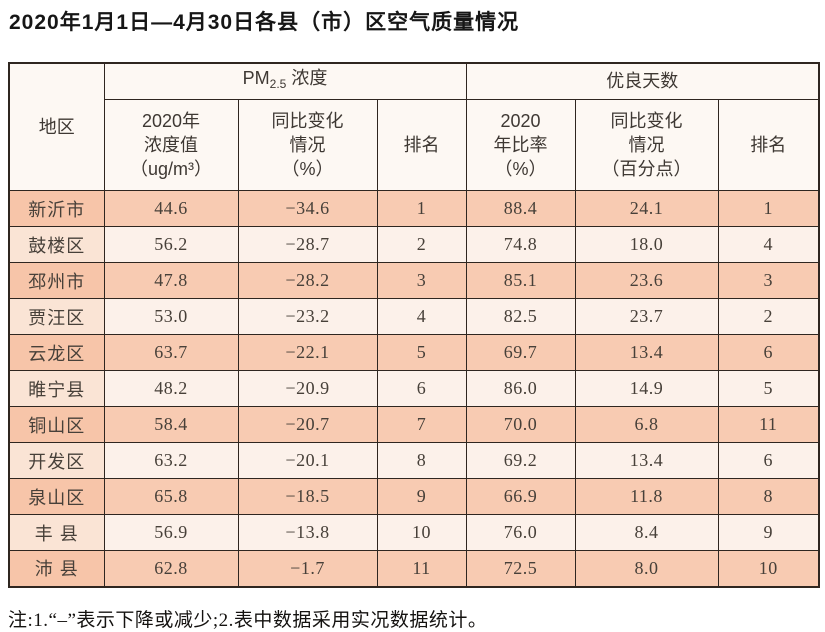  I want to click on header-good-ratio: 2020 年比率 （%）, so click(520, 145).